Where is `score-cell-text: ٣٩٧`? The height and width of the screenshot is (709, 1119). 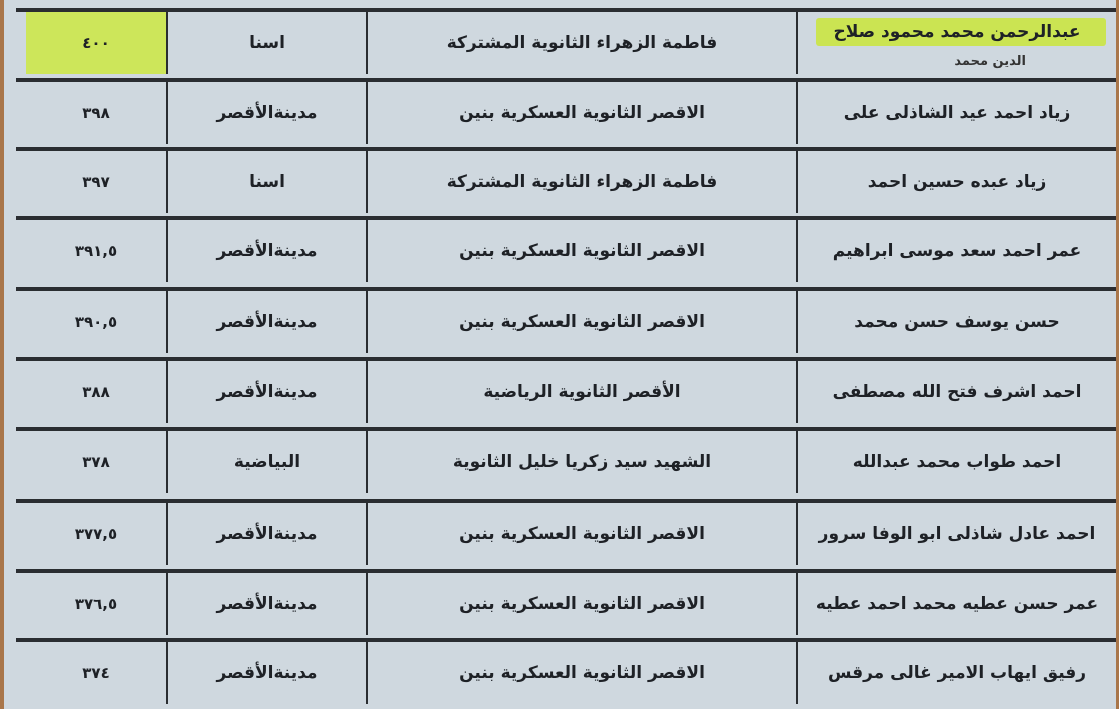
score-cell-text: ٣٩٧ is located at coordinates (96, 182).